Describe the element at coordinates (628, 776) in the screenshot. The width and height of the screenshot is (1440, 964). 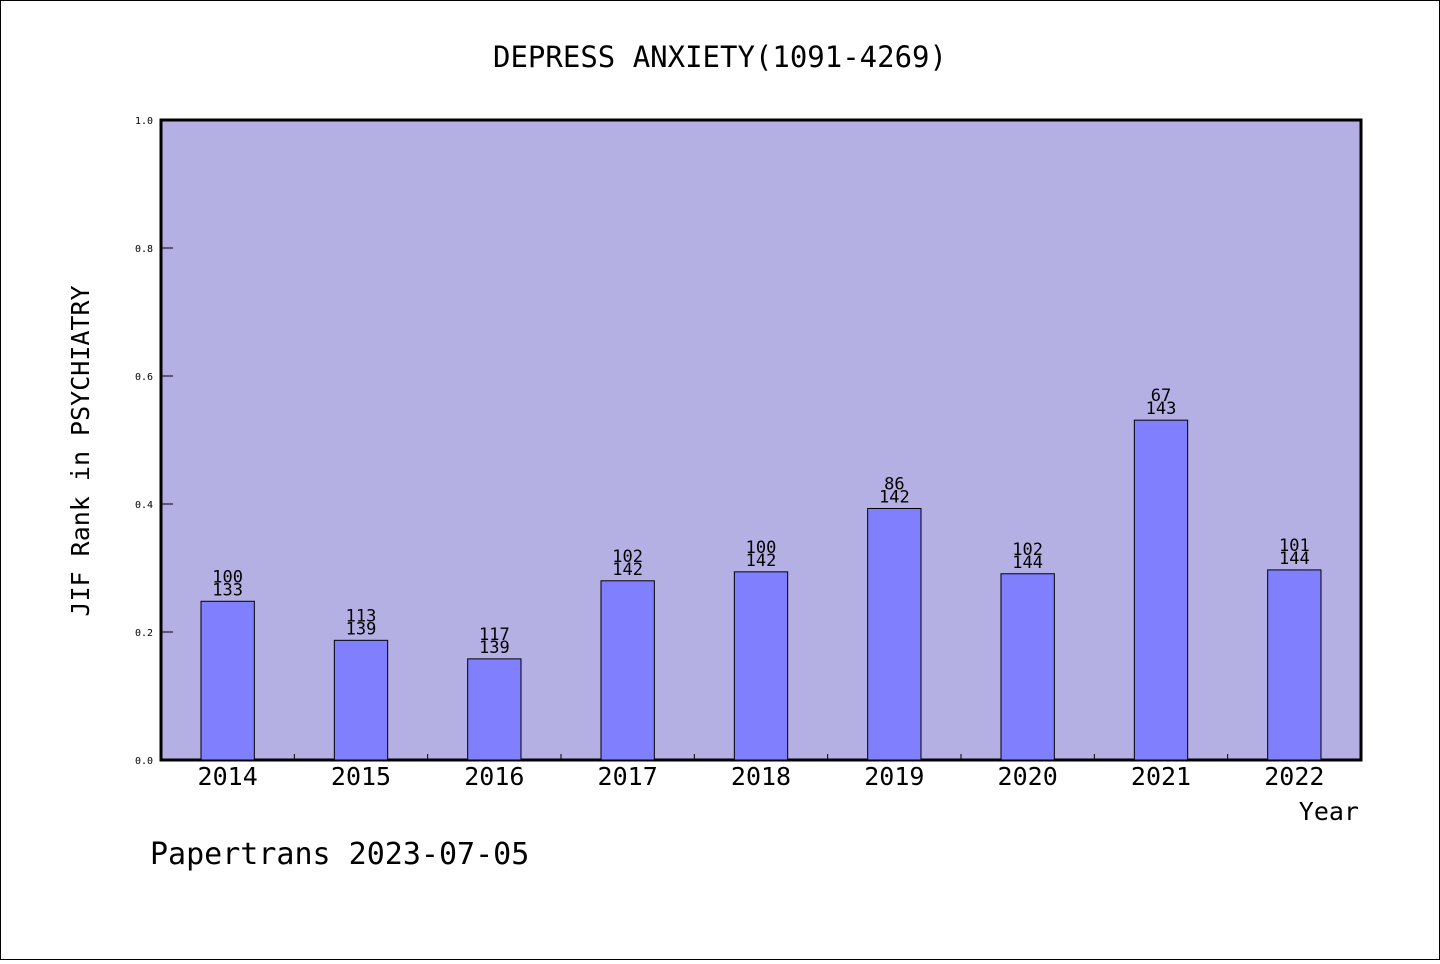
I see `x-tick-label: 2017` at that location.